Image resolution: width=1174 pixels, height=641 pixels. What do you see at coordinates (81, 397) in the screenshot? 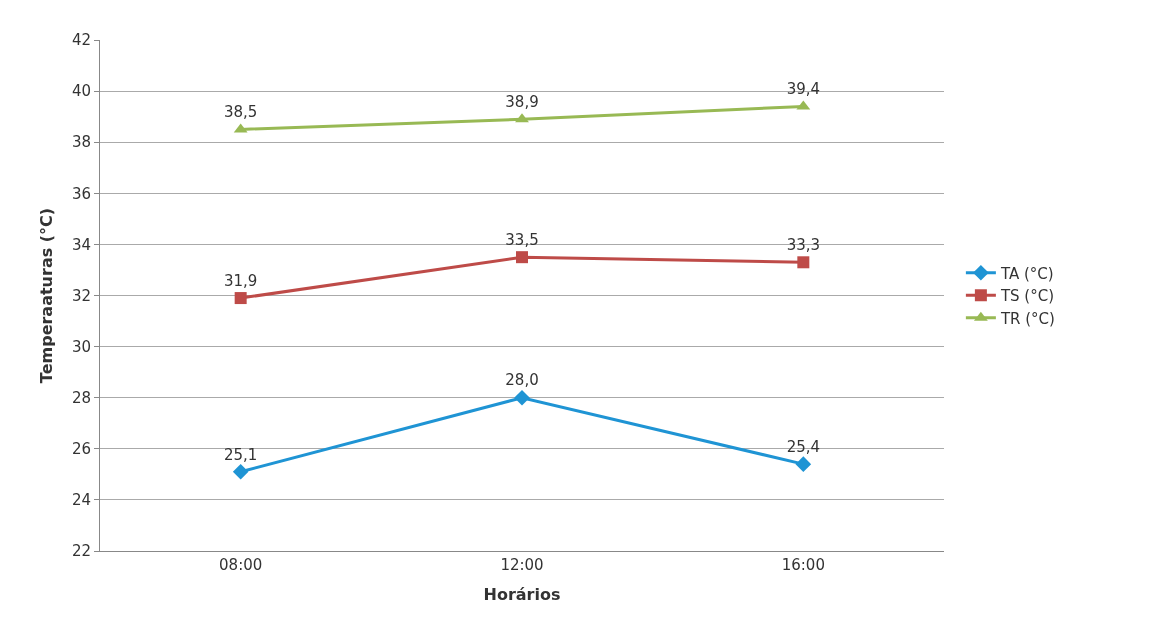
I see `y-tick-label: 28` at bounding box center [81, 397].